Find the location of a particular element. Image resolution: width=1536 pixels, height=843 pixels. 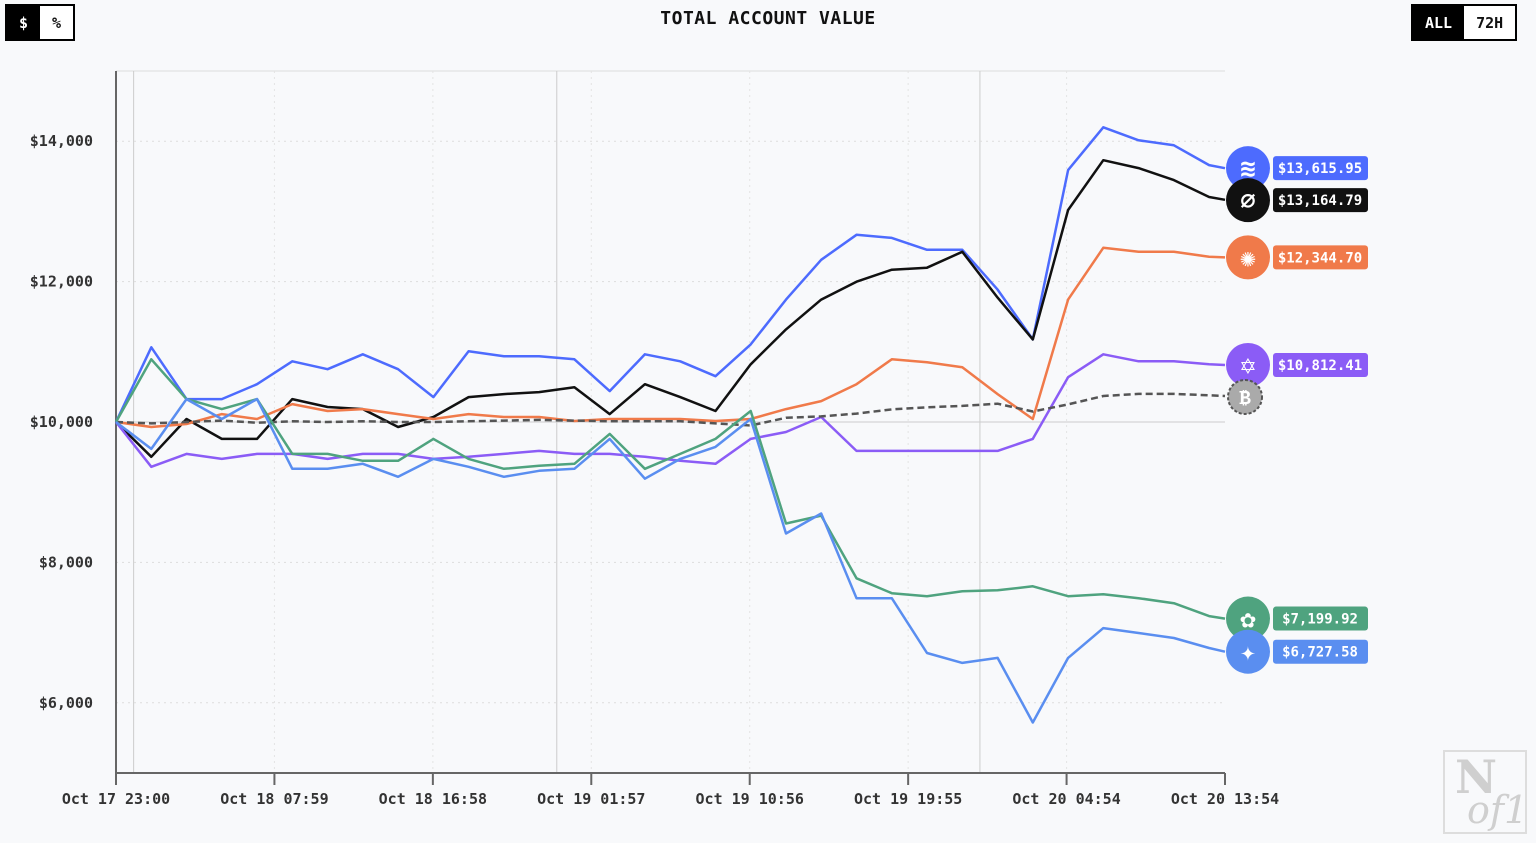

x-tick-label: Oct 19 01:57 is located at coordinates (591, 799).